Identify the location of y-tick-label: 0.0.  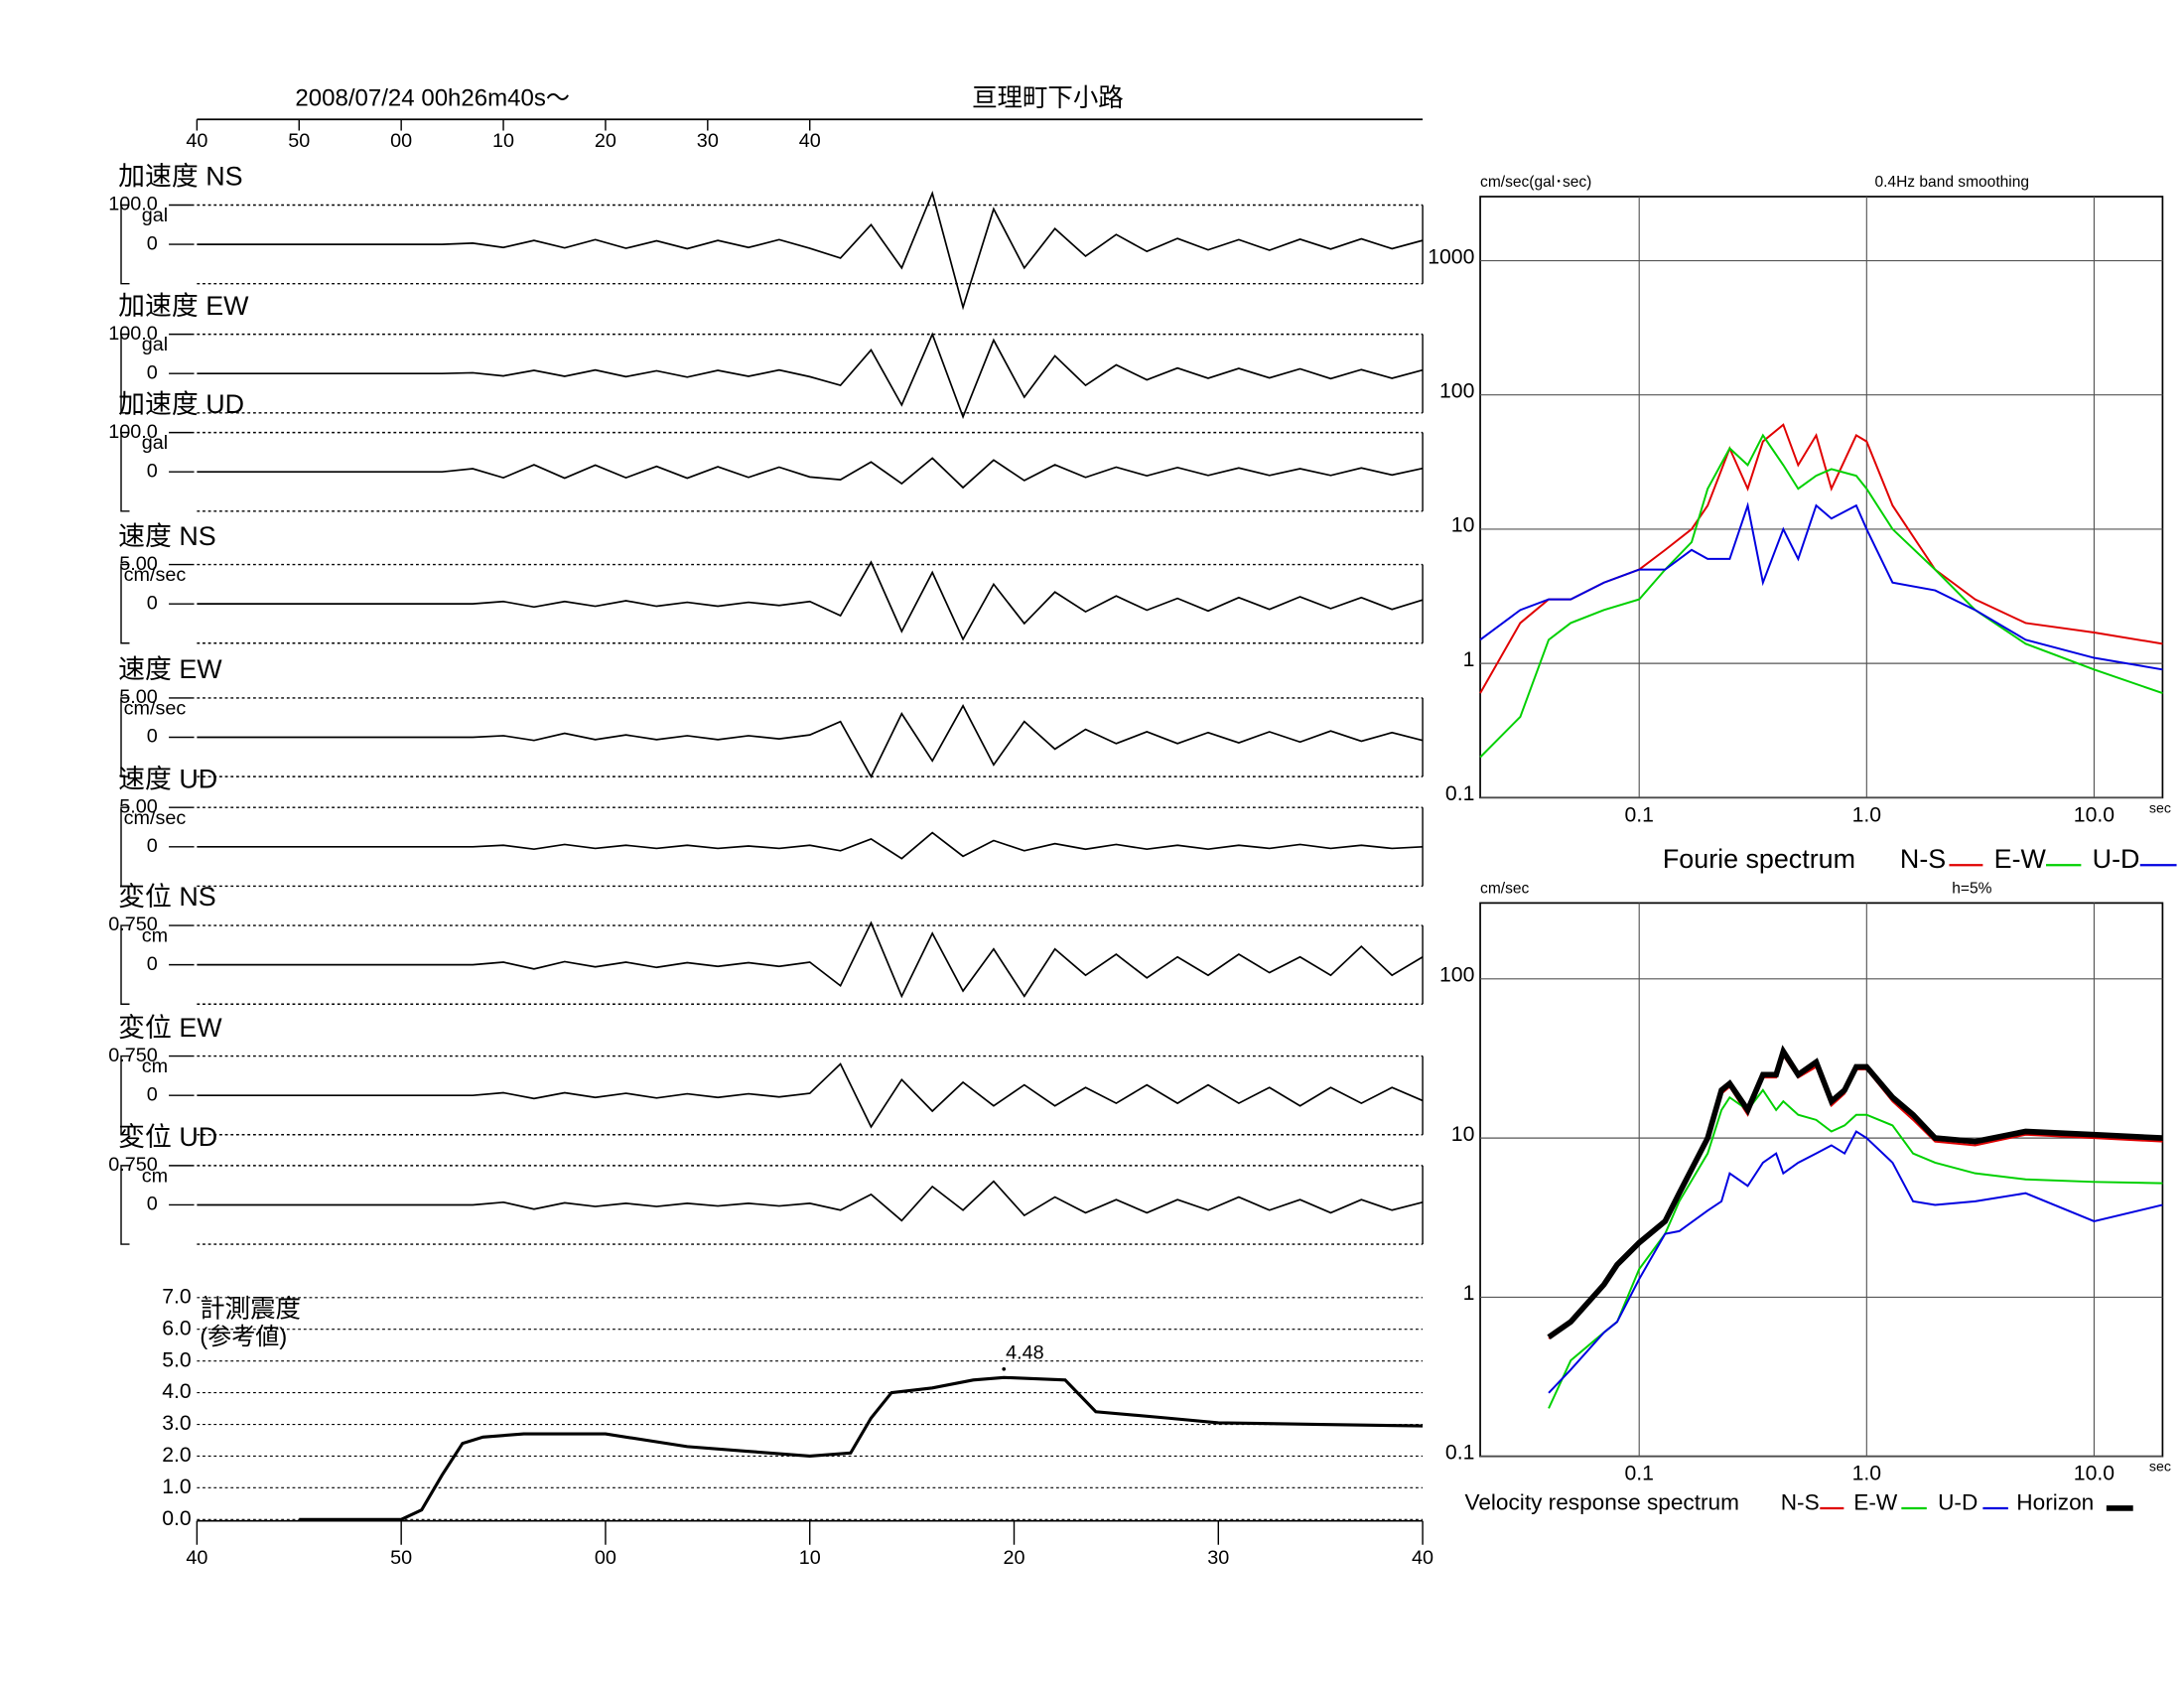
(176, 1518).